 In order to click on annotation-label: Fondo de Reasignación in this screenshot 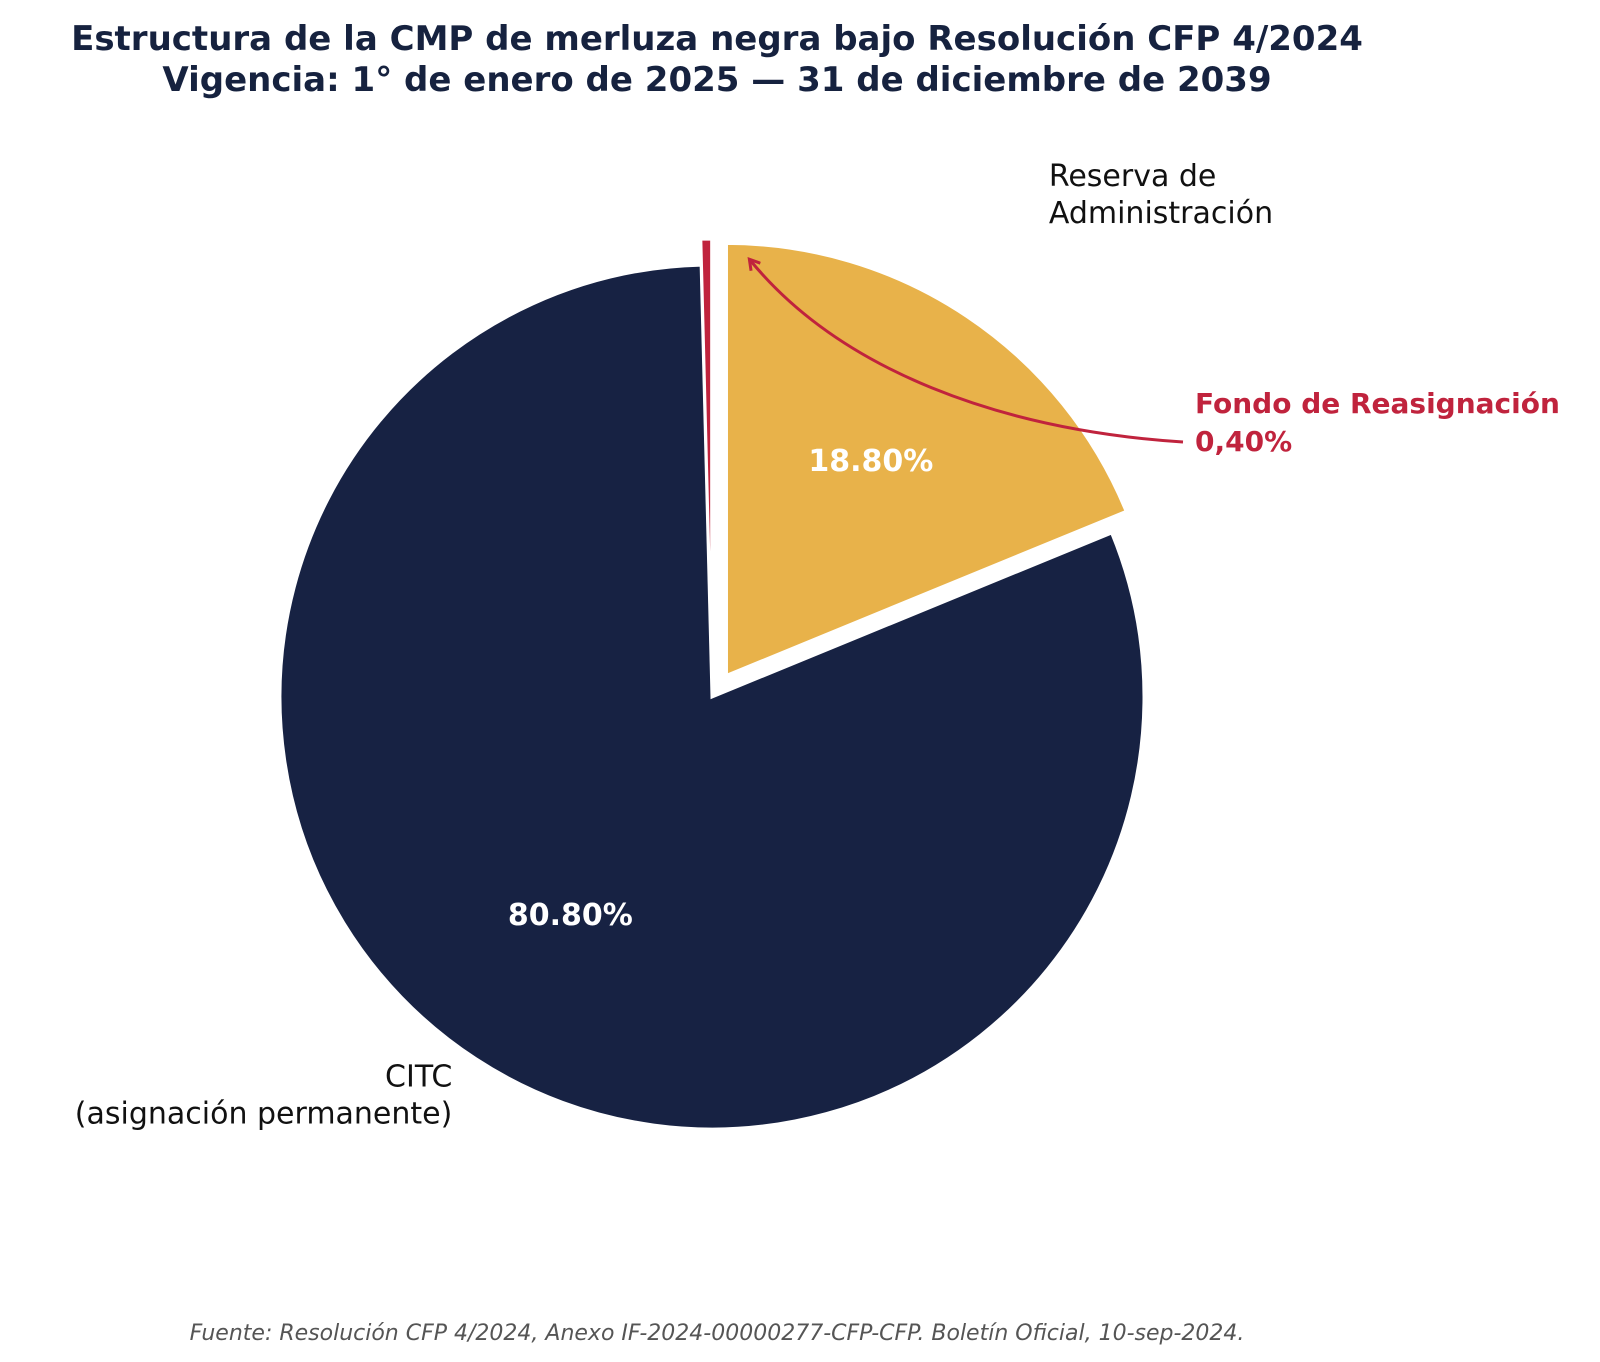, I will do `click(1377, 403)`.